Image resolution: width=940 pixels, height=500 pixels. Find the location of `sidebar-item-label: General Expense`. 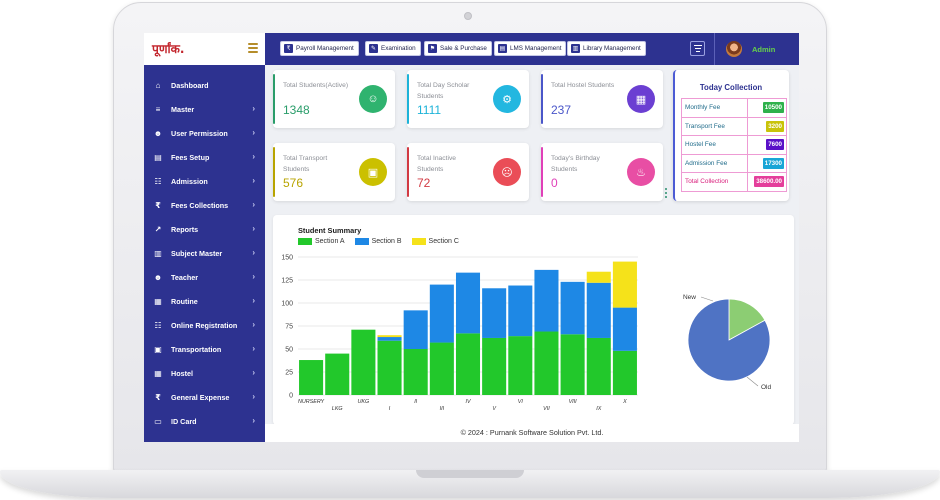

sidebar-item-label: General Expense is located at coordinates (200, 397).